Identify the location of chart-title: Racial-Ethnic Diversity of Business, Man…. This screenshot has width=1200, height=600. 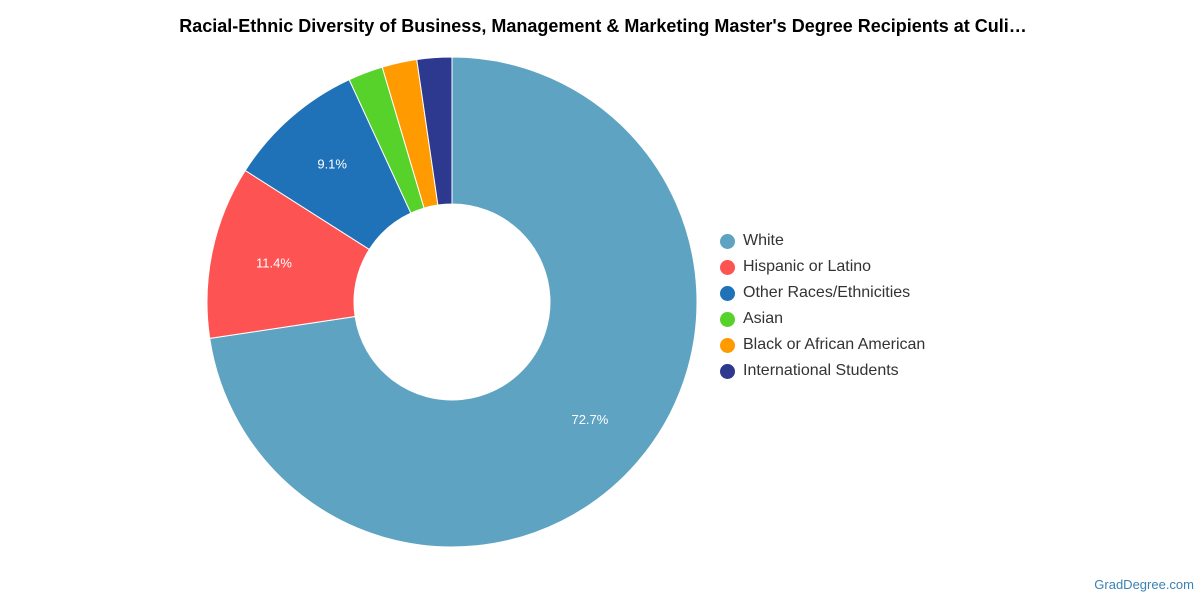
(603, 26).